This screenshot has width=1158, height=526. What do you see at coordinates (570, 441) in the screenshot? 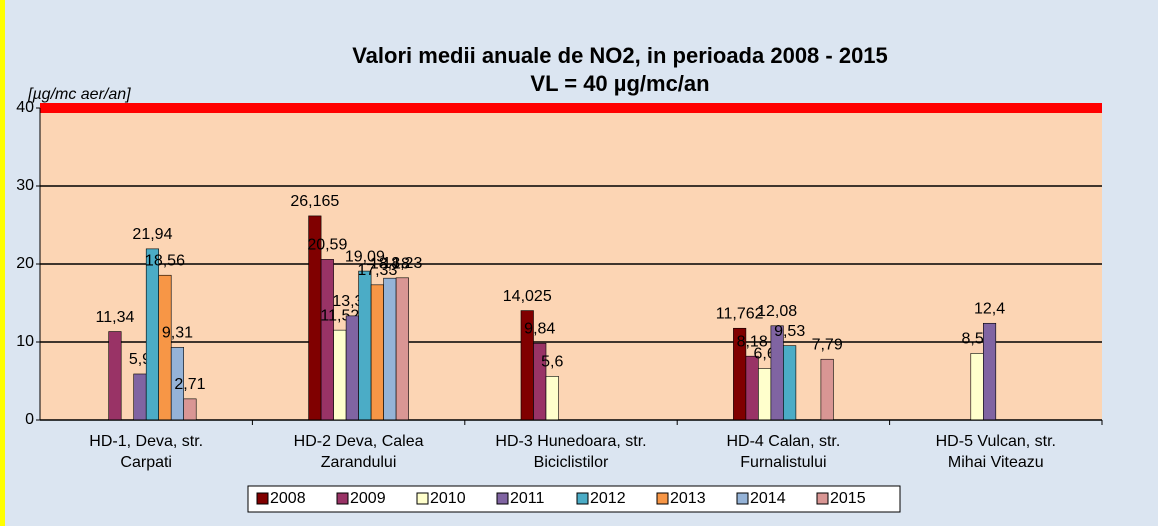
I see `x-tick-label: HD-3 Hunedoara, str.` at bounding box center [570, 441].